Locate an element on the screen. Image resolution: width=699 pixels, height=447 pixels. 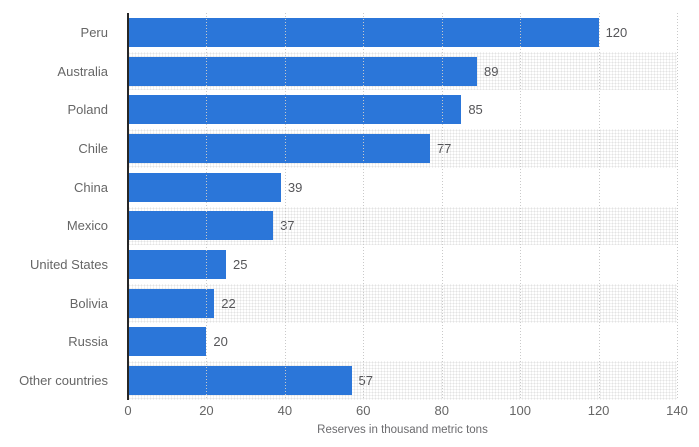
x-tick-label: 20 is located at coordinates (206, 410).